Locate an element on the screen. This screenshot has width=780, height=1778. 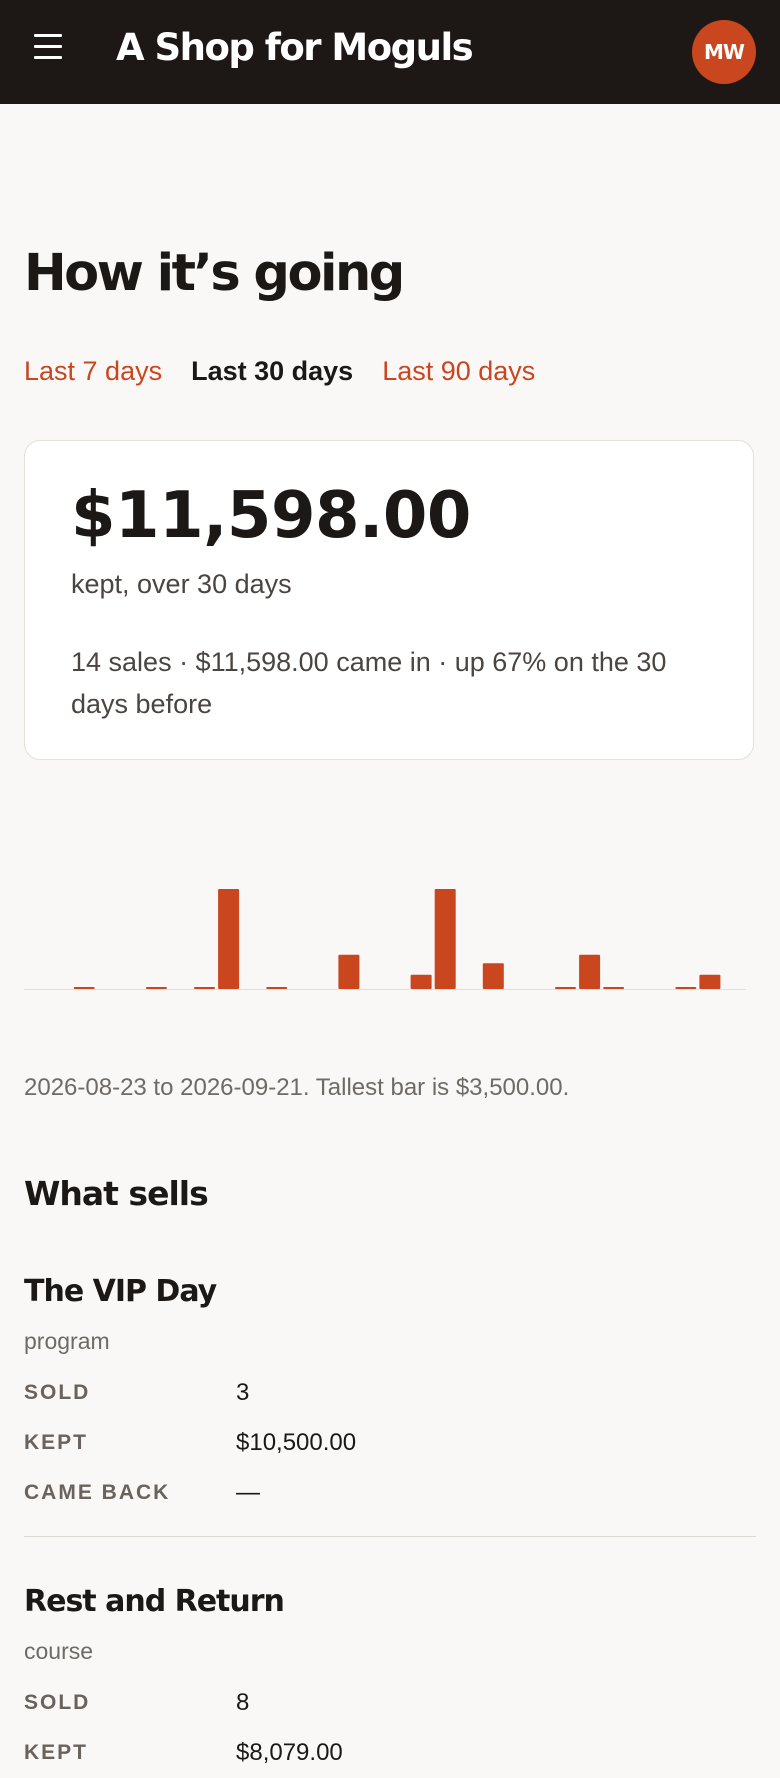
stat-row-came-back: CAME BACK — is located at coordinates (390, 1493).